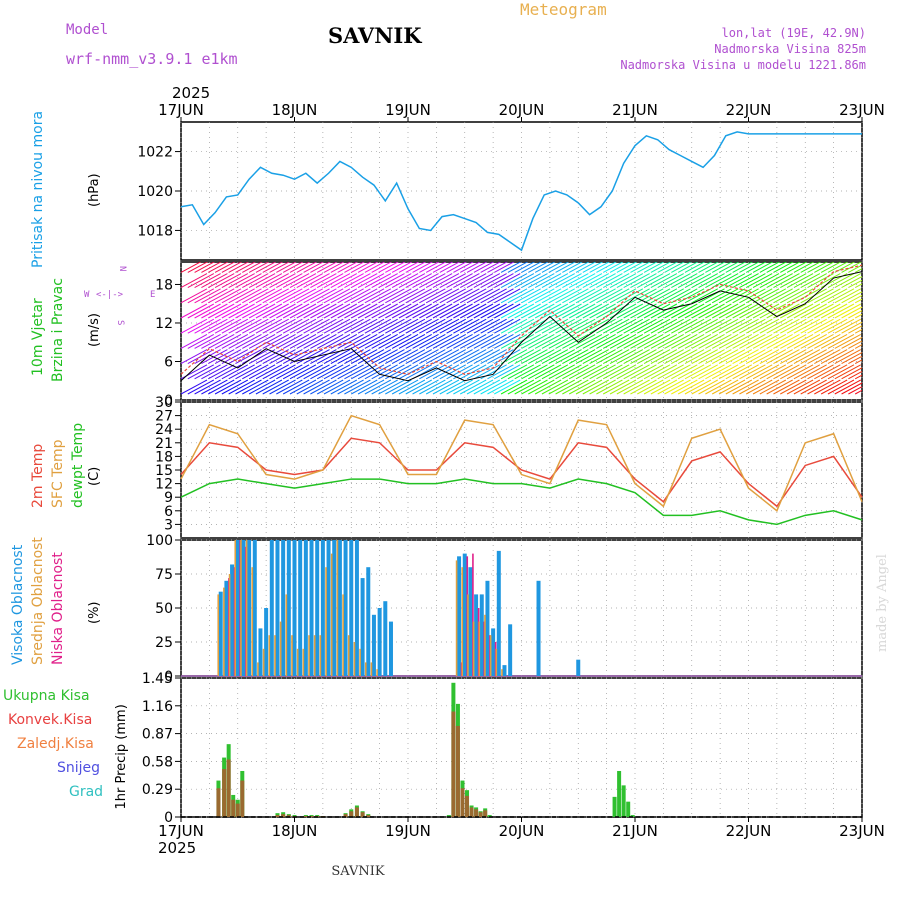  I want to click on year-top: 2025, so click(191, 93).